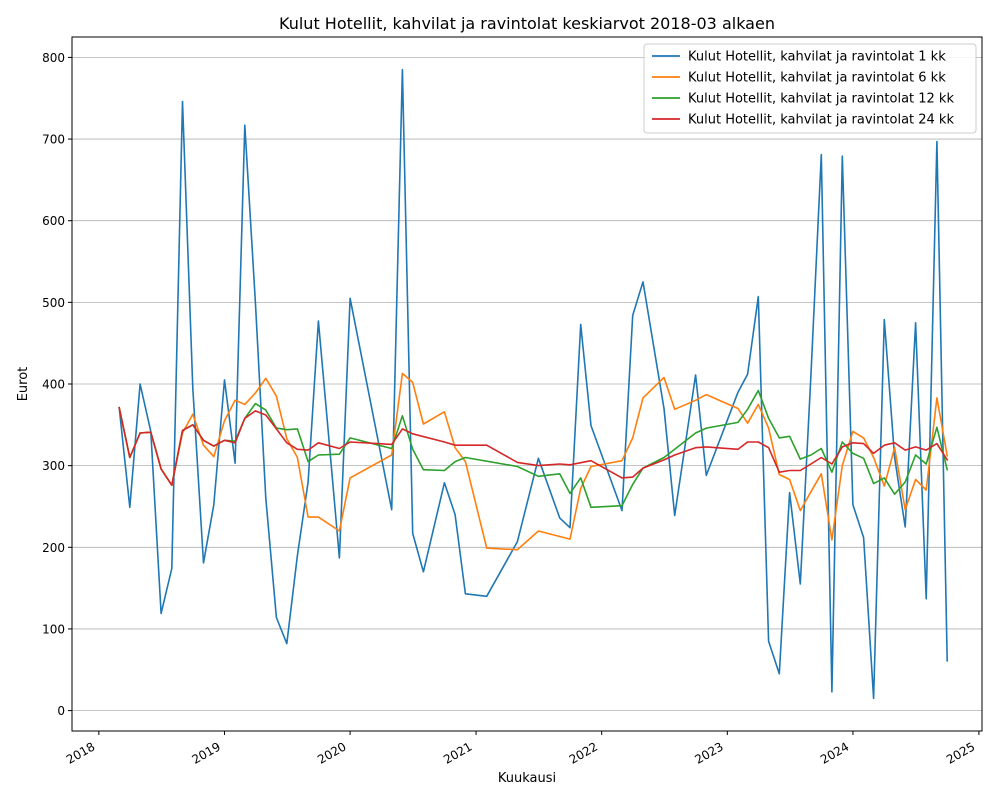 The height and width of the screenshot is (800, 1000). What do you see at coordinates (61, 711) in the screenshot?
I see `y-tick-label: 0` at bounding box center [61, 711].